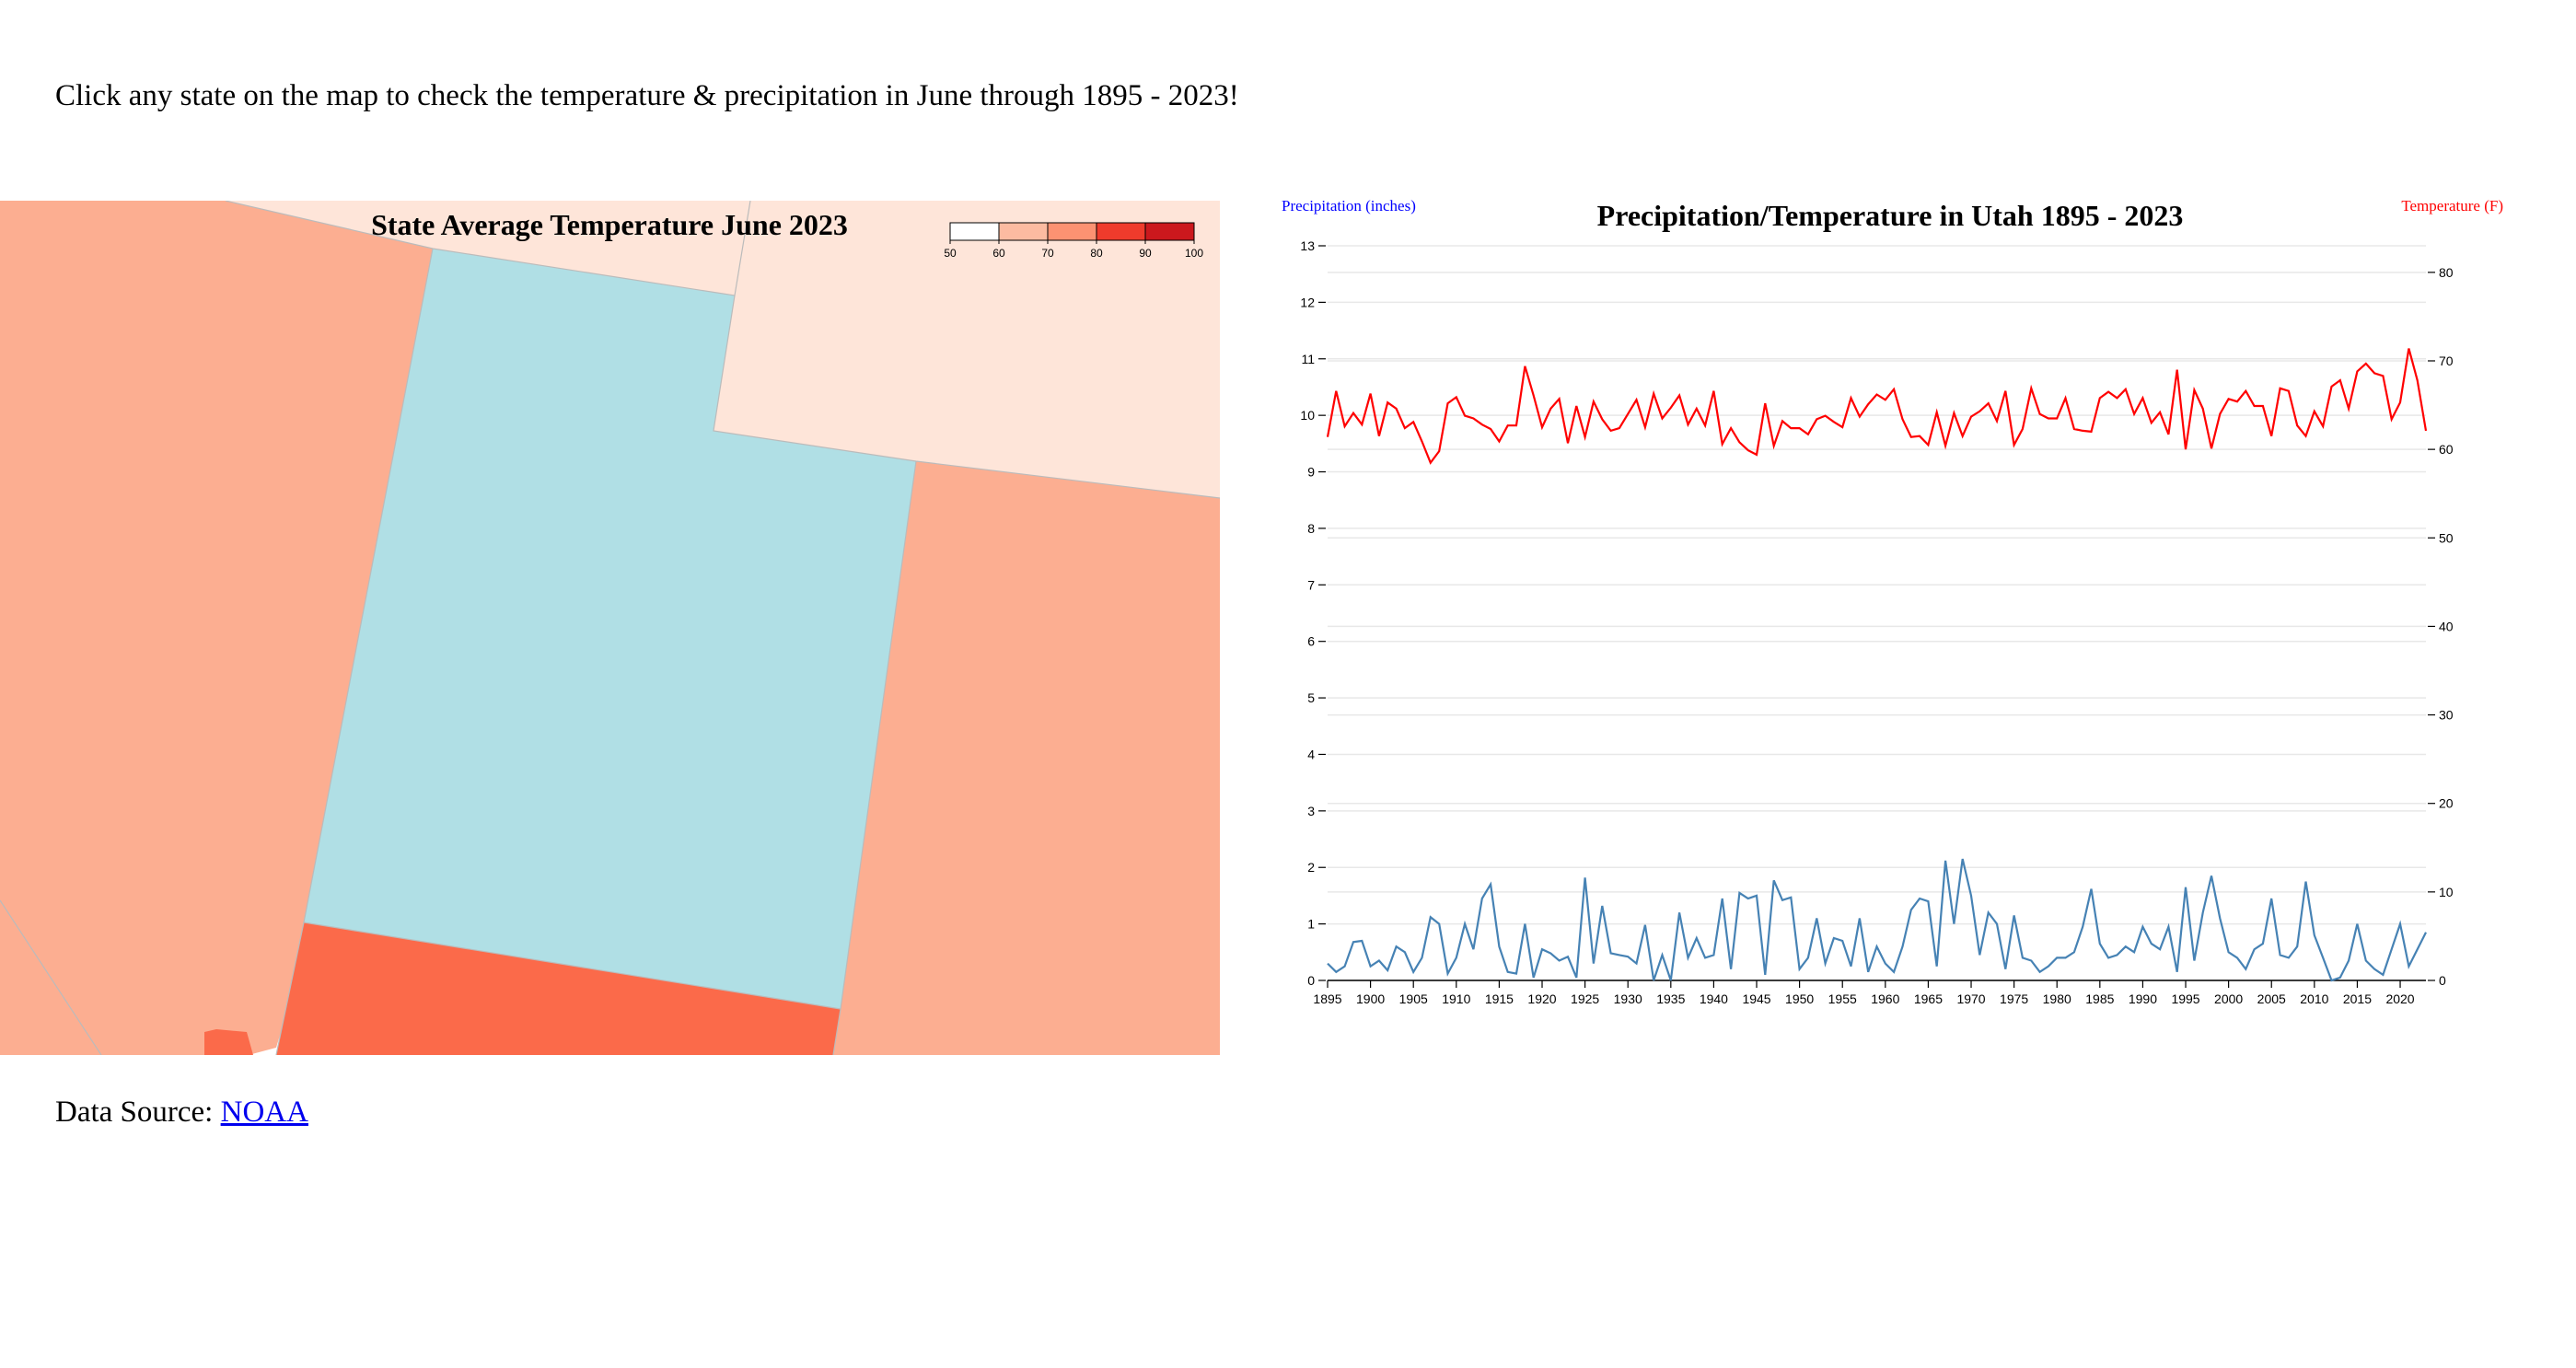 The image size is (2576, 1368). I want to click on y-left-tick-label: 8, so click(1311, 528).